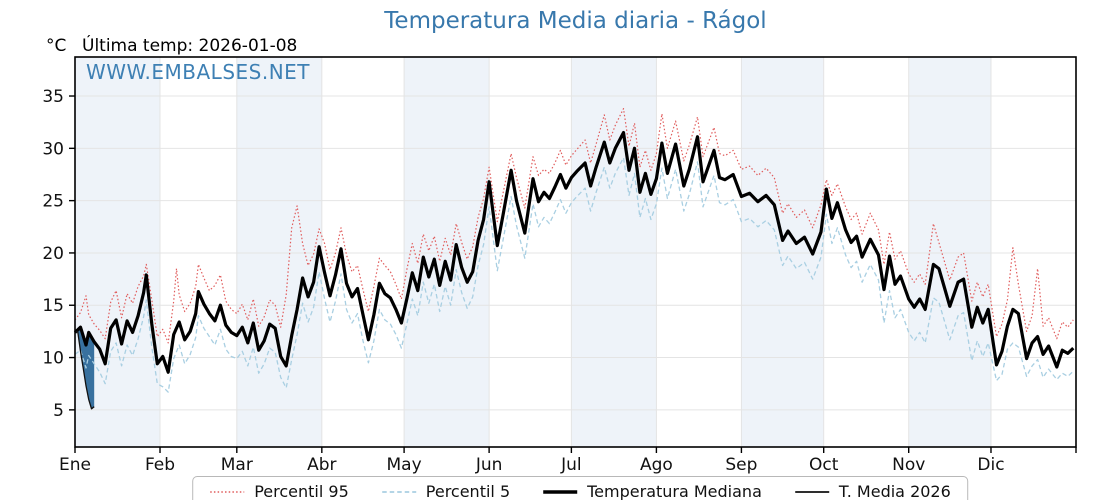 This screenshot has width=1120, height=500. Describe the element at coordinates (75, 465) in the screenshot. I see `x-tick-label: Ene` at that location.